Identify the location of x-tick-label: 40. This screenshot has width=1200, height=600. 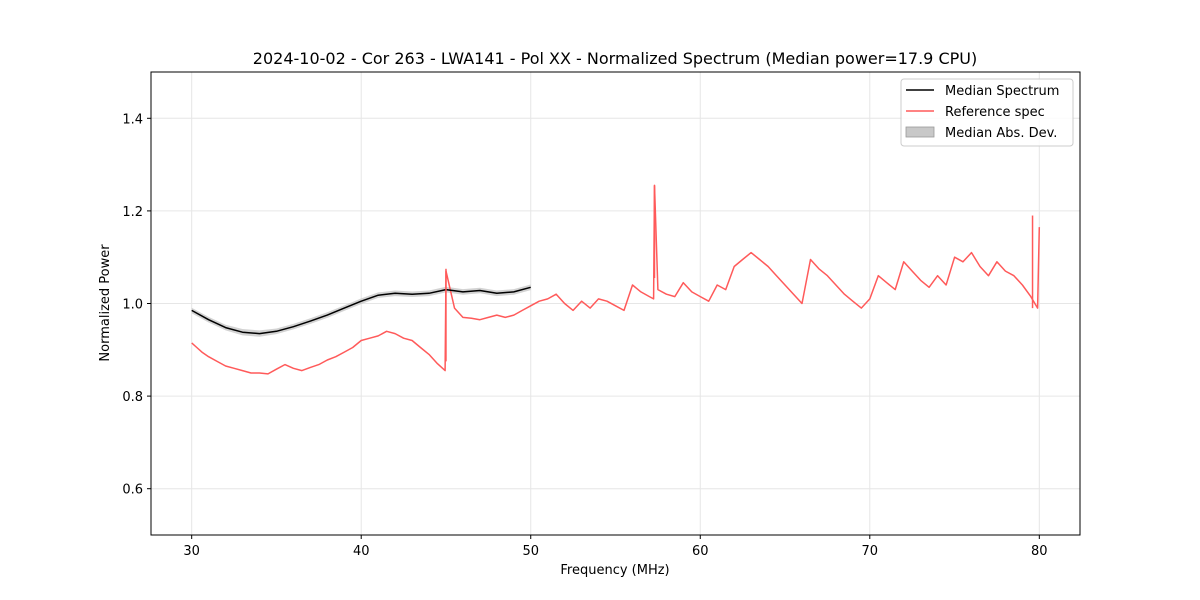
(361, 551).